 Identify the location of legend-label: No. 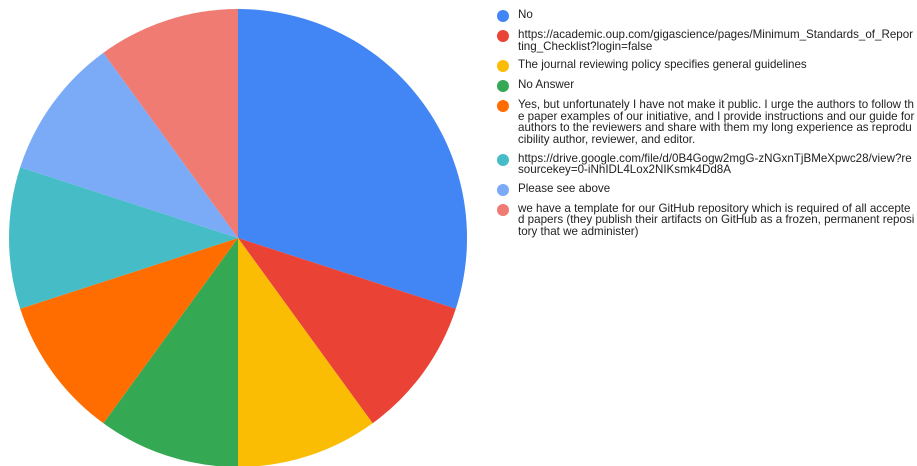
(525, 14).